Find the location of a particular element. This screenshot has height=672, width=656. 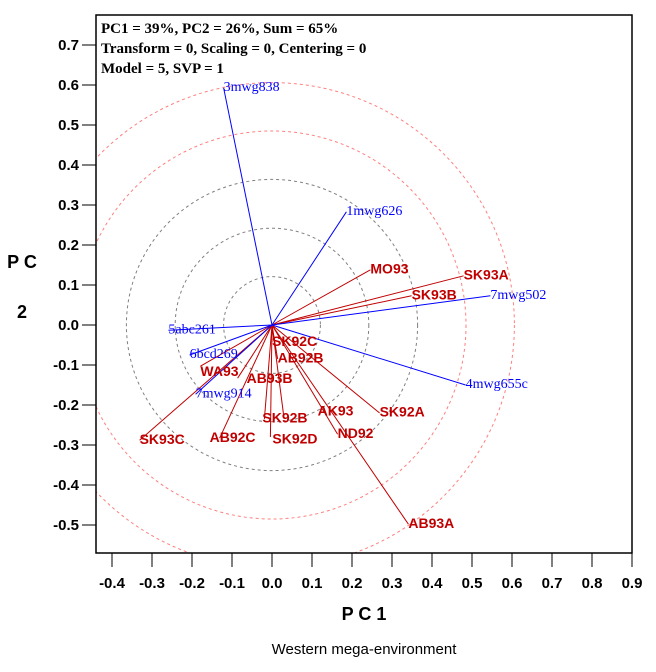

genotype-vector-SK93A is located at coordinates (367, 300).